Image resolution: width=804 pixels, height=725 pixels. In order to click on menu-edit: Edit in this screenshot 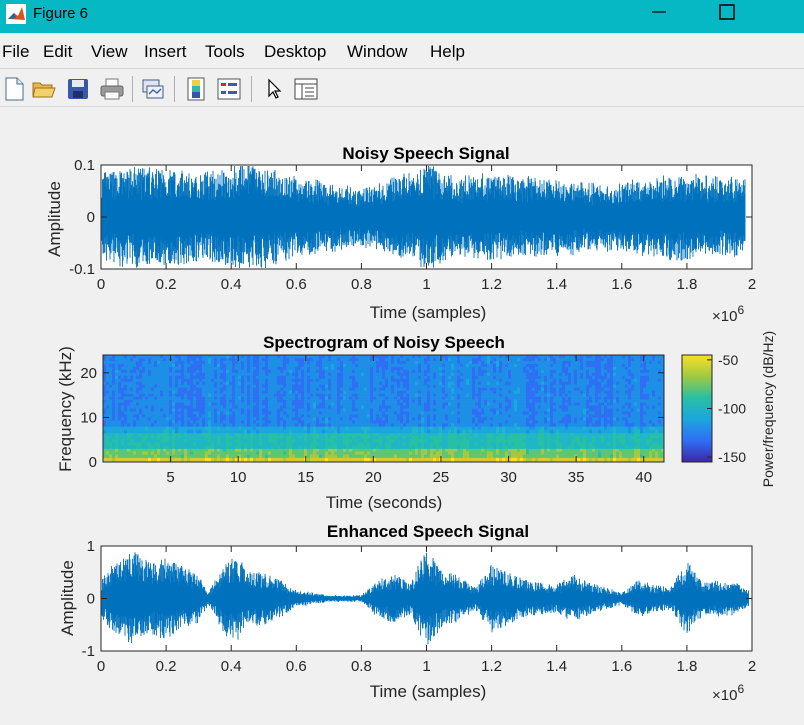, I will do `click(57, 52)`.